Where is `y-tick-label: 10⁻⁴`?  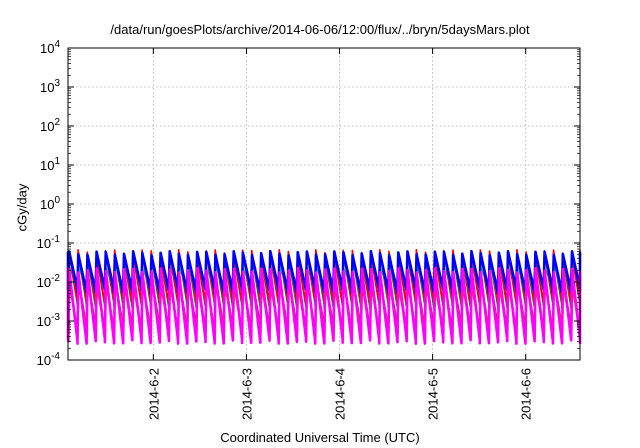 y-tick-label: 10⁻⁴ is located at coordinates (49, 359).